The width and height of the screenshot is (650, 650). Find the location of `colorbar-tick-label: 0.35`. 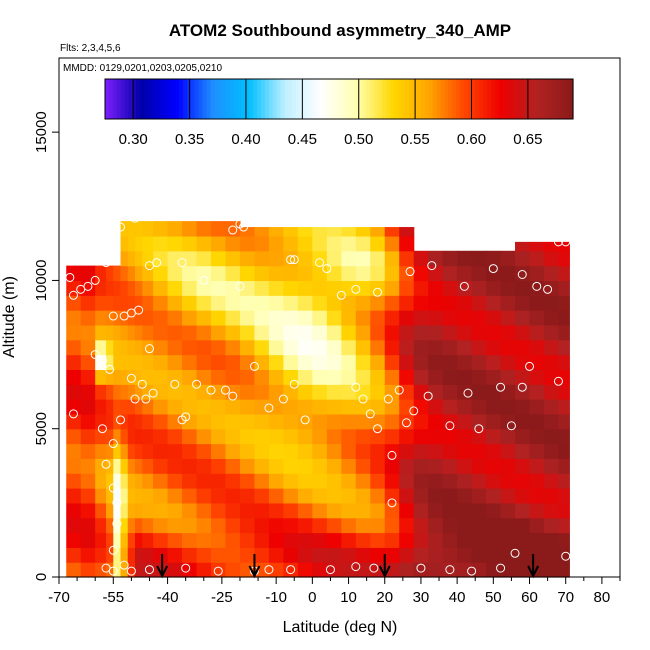

colorbar-tick-label: 0.35 is located at coordinates (189, 139).